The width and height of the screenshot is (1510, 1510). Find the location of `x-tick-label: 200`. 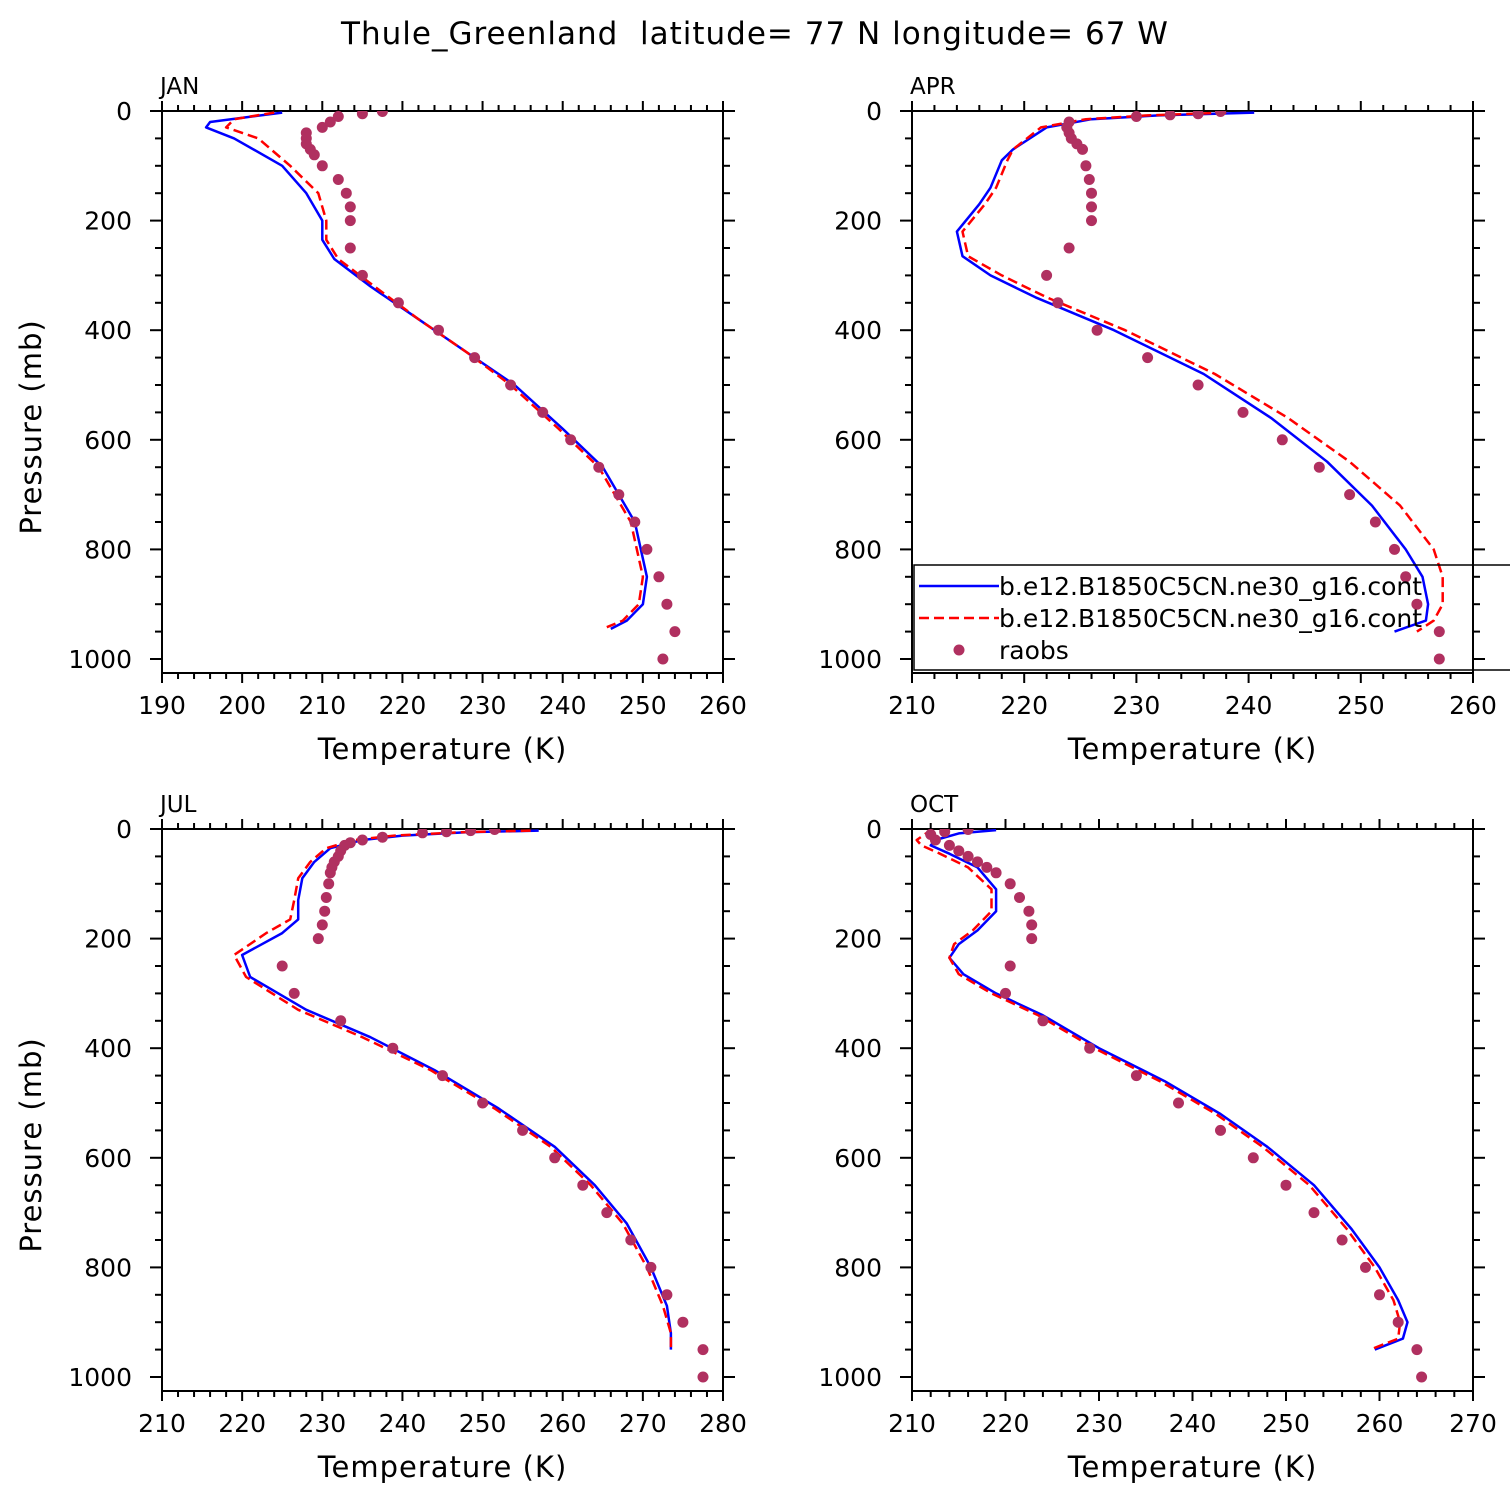

x-tick-label: 200 is located at coordinates (242, 705).